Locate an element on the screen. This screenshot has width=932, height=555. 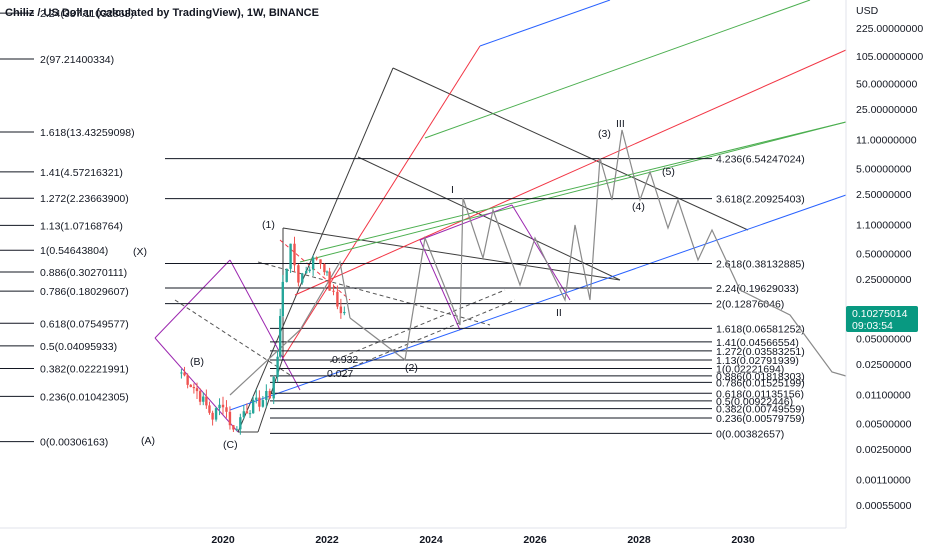
fib-right-label: 1.13(0.02791939) is located at coordinates (757, 361).